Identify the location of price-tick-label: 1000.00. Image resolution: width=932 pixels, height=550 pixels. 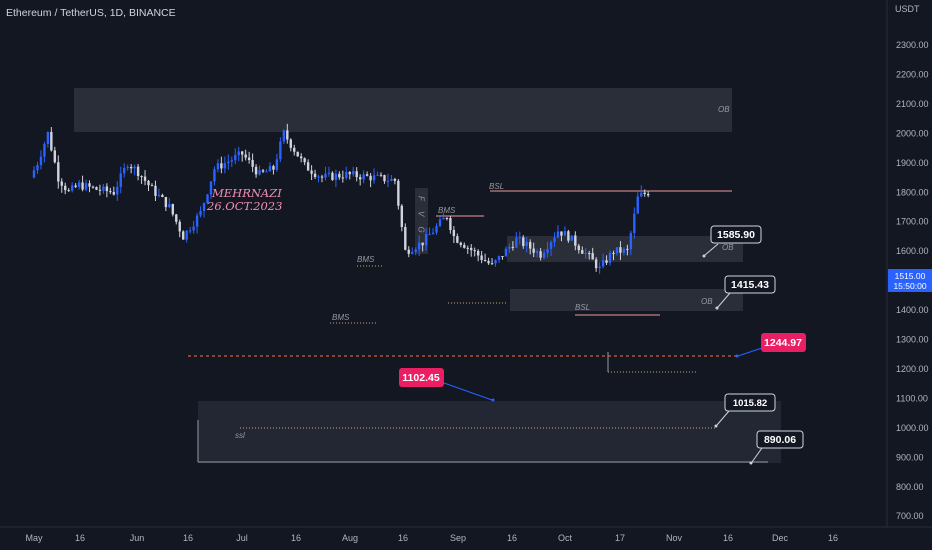
(912, 428).